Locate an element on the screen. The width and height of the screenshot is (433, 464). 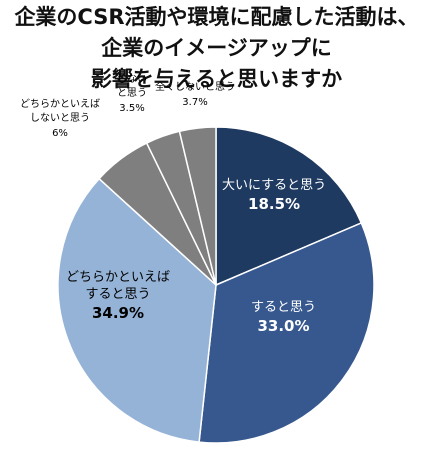
slice-value-label: 3.5% is located at coordinates (132, 108).